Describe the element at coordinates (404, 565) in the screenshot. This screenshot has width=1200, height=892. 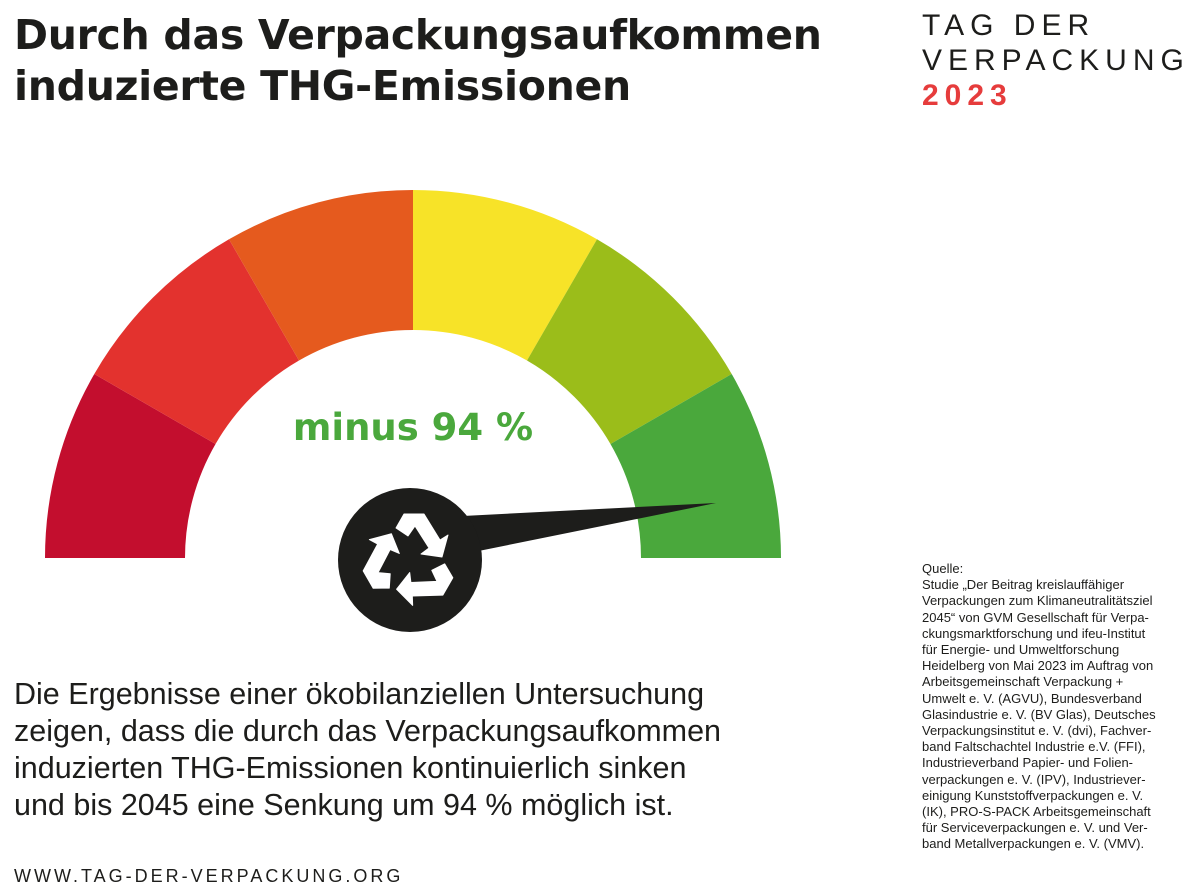
I see `recycle-icon` at that location.